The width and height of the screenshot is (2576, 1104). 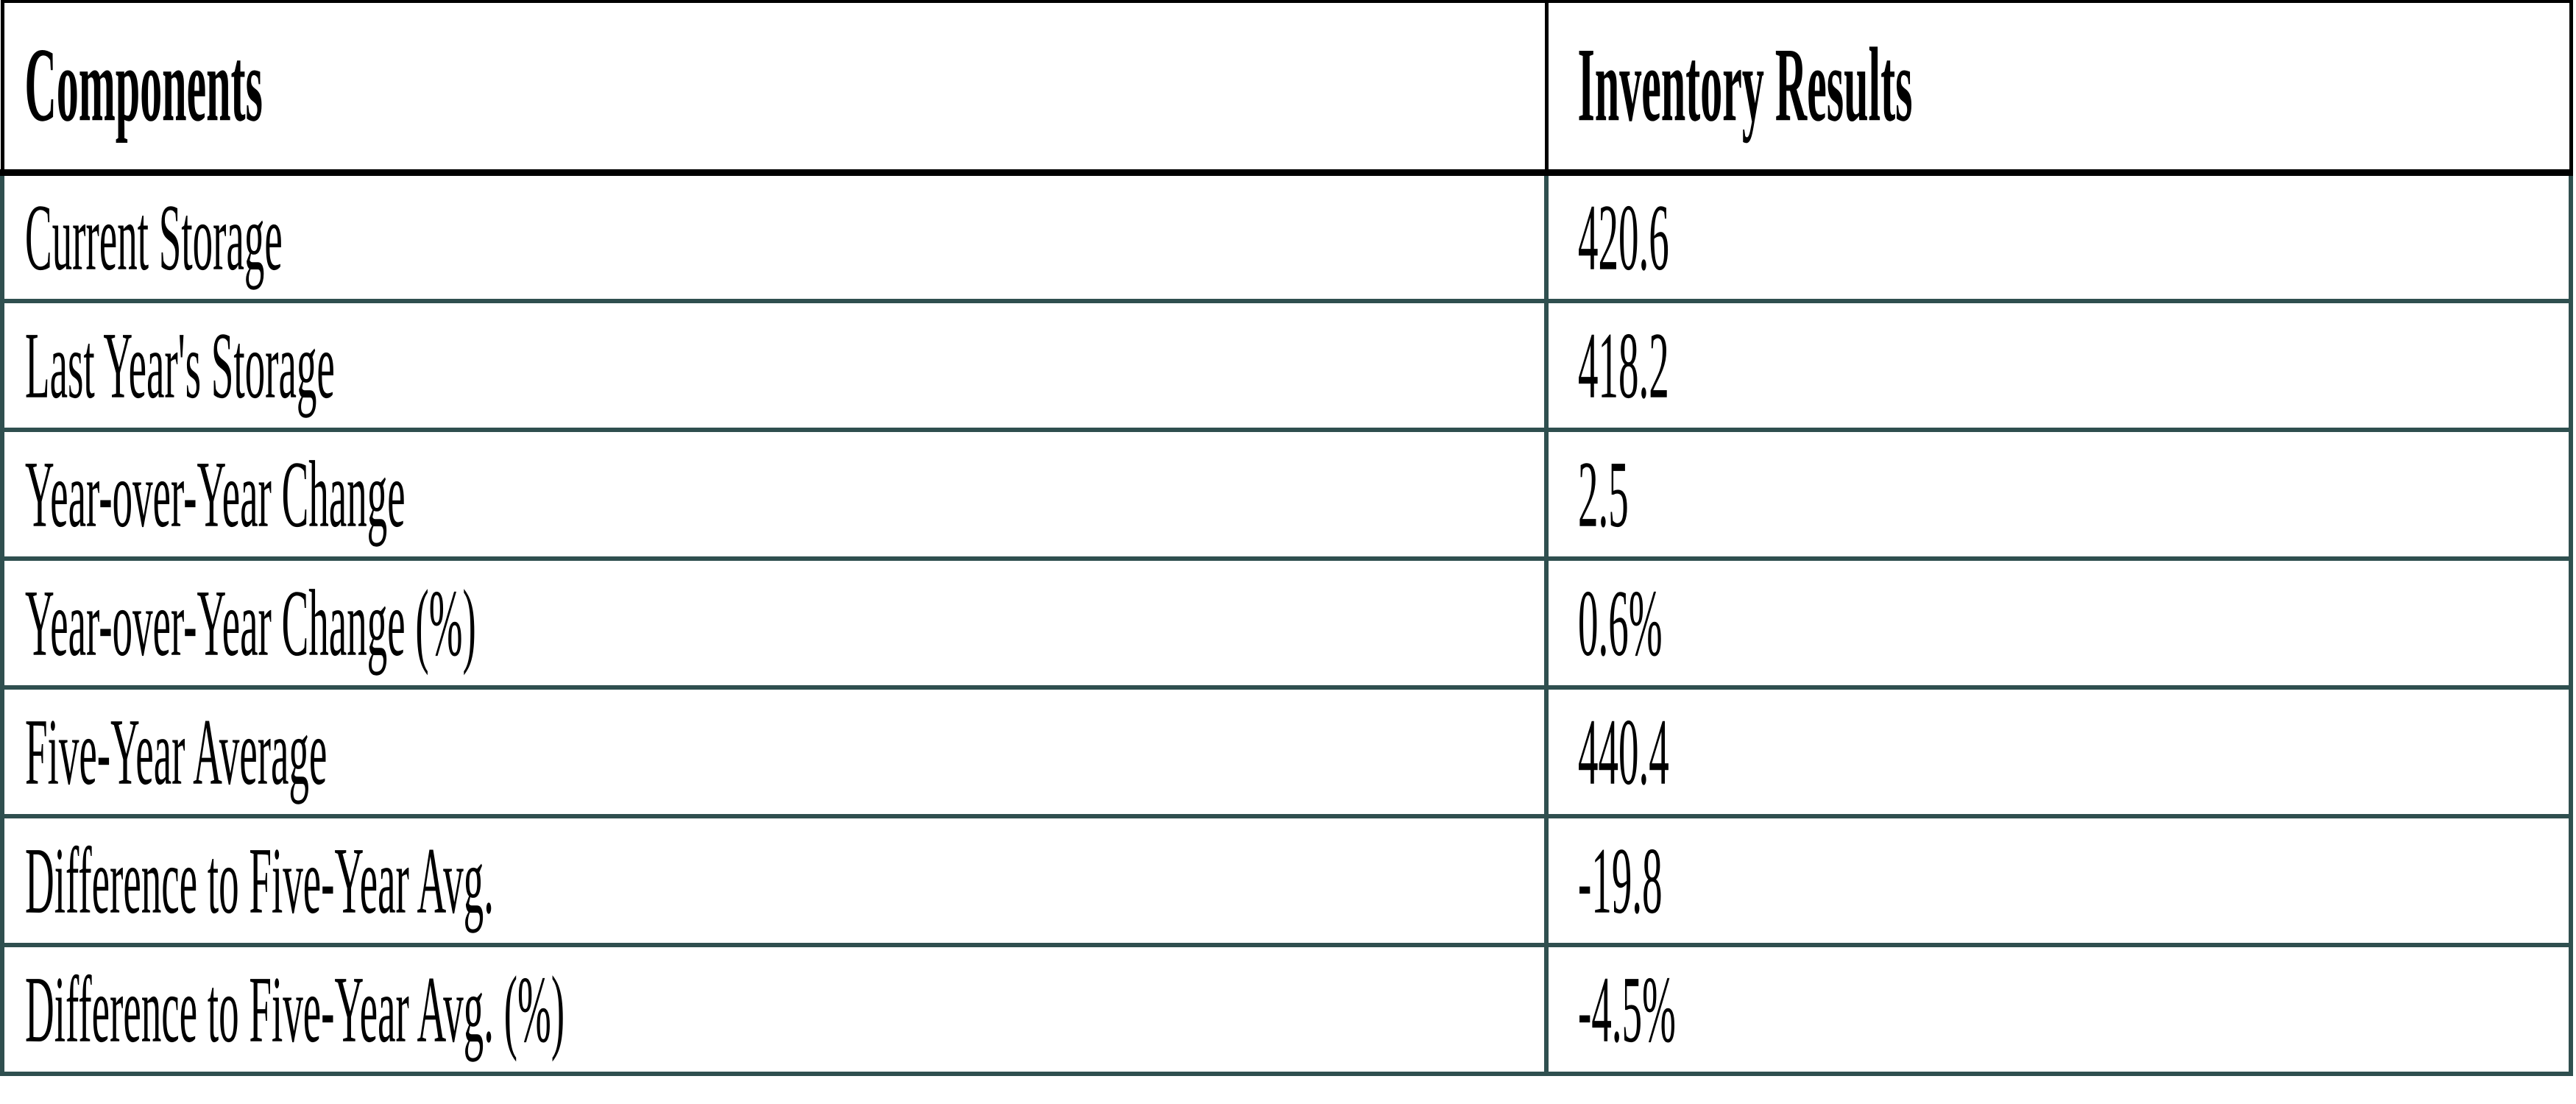 I want to click on row-label-cell: Difference to Five-Year Avg. (%), so click(x=774, y=1009).